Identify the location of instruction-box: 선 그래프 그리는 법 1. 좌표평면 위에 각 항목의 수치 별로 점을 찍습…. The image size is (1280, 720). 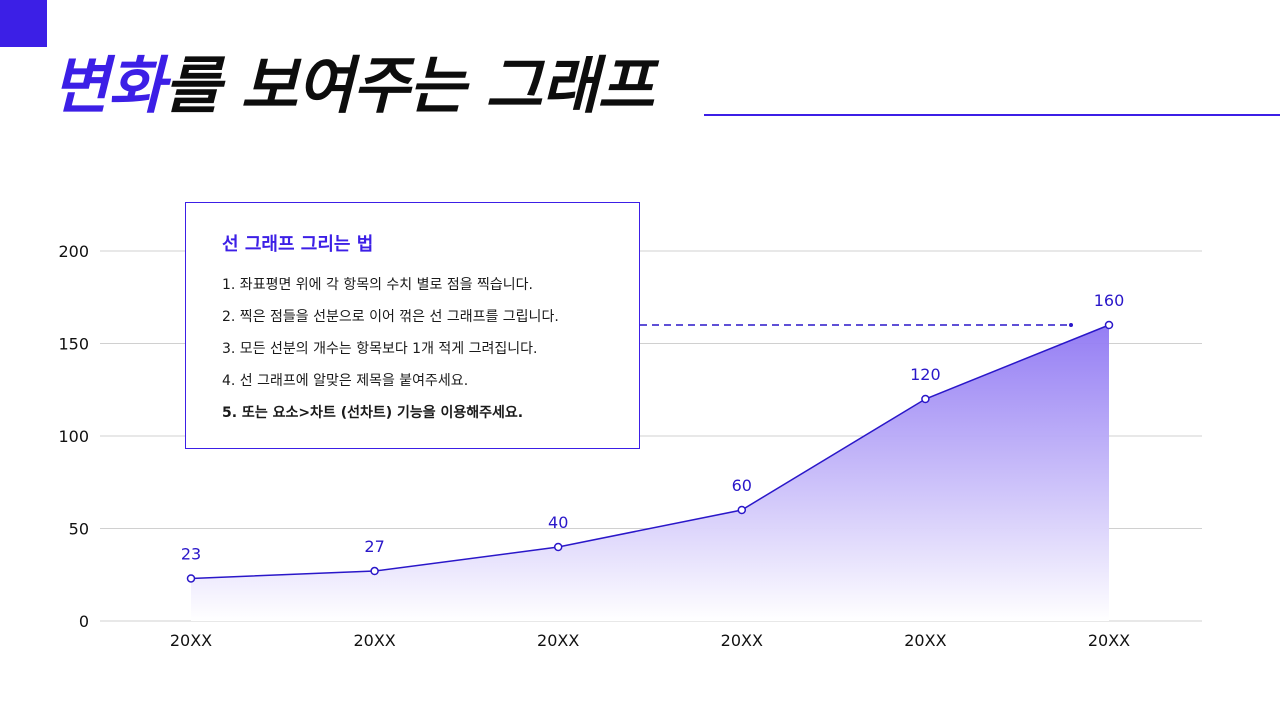
(412, 325).